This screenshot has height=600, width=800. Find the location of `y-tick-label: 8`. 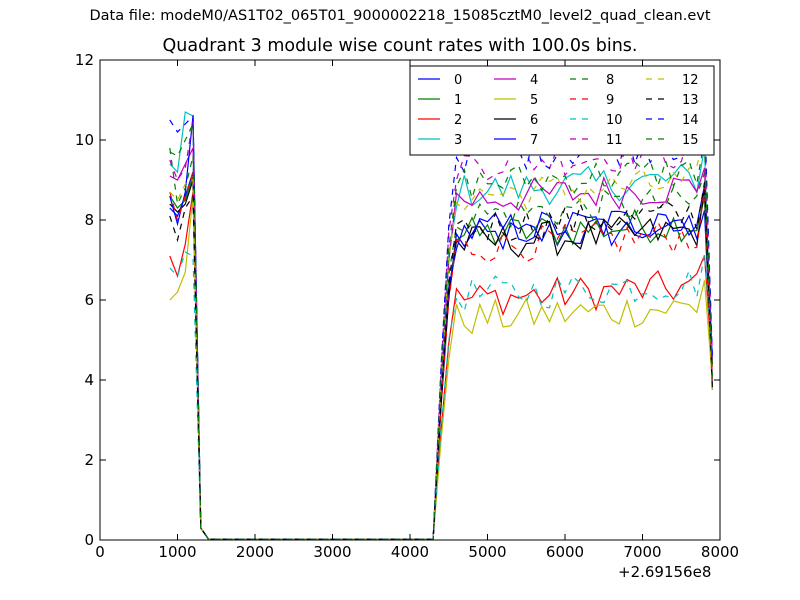

y-tick-label: 8 is located at coordinates (89, 220).